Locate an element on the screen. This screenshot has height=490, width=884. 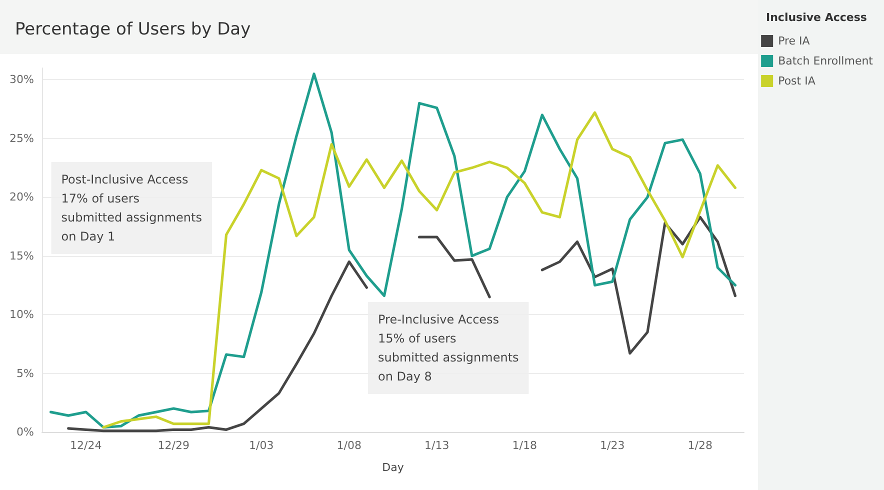
y-tick-label: 25% is located at coordinates (22, 138).